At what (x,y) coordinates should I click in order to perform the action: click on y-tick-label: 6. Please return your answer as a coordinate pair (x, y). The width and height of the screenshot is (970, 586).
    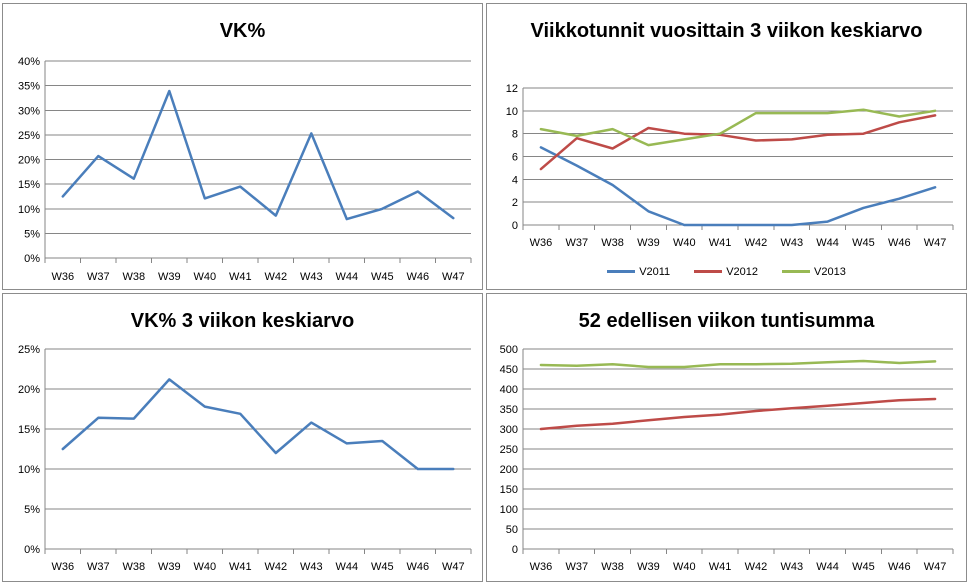
    Looking at the image, I should click on (515, 158).